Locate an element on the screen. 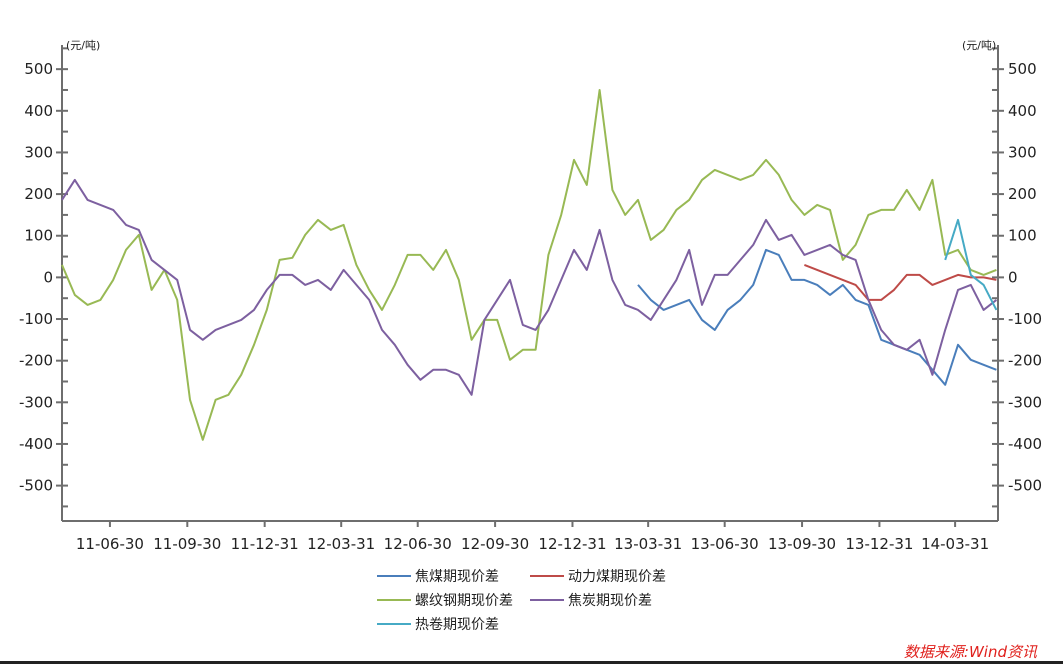 The image size is (1063, 664). legend-item-coke: 焦炭期现价差 is located at coordinates (591, 600).